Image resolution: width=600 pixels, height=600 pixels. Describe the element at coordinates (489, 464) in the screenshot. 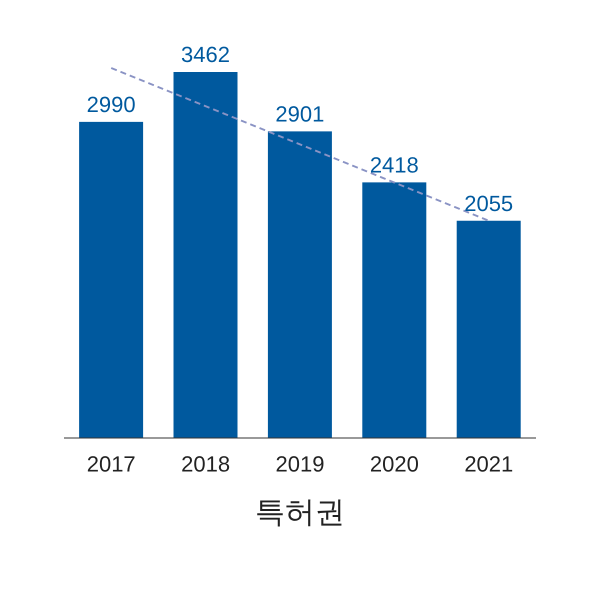

I see `x-tick-label: 2021` at that location.